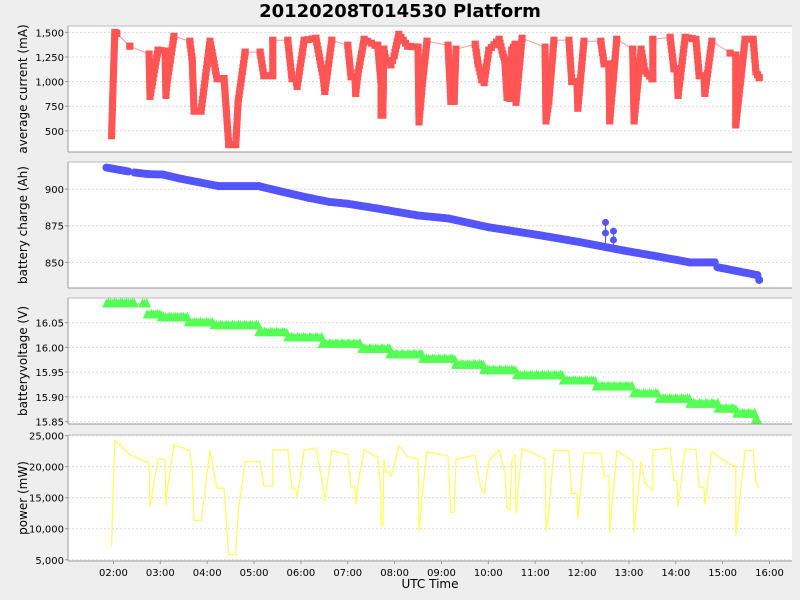 The width and height of the screenshot is (800, 600). What do you see at coordinates (46, 468) in the screenshot?
I see `y-tick-label: 20,000` at bounding box center [46, 468].